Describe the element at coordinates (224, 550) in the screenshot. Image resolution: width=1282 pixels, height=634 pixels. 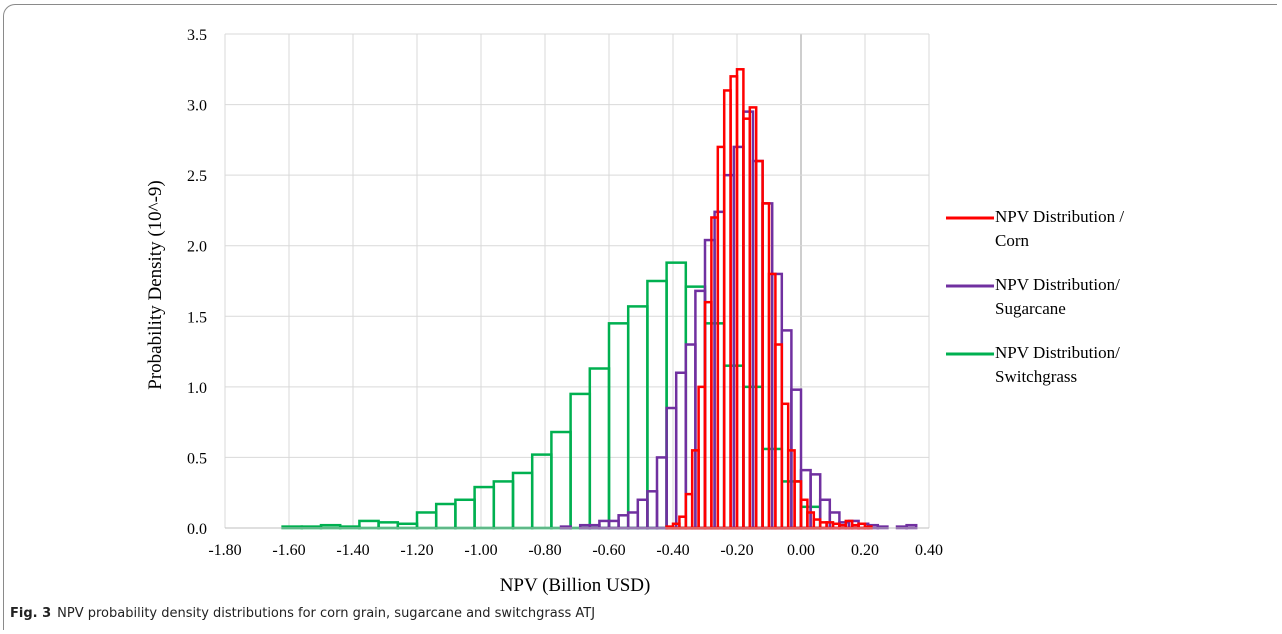
I see `x-tick-label: -1.80` at that location.